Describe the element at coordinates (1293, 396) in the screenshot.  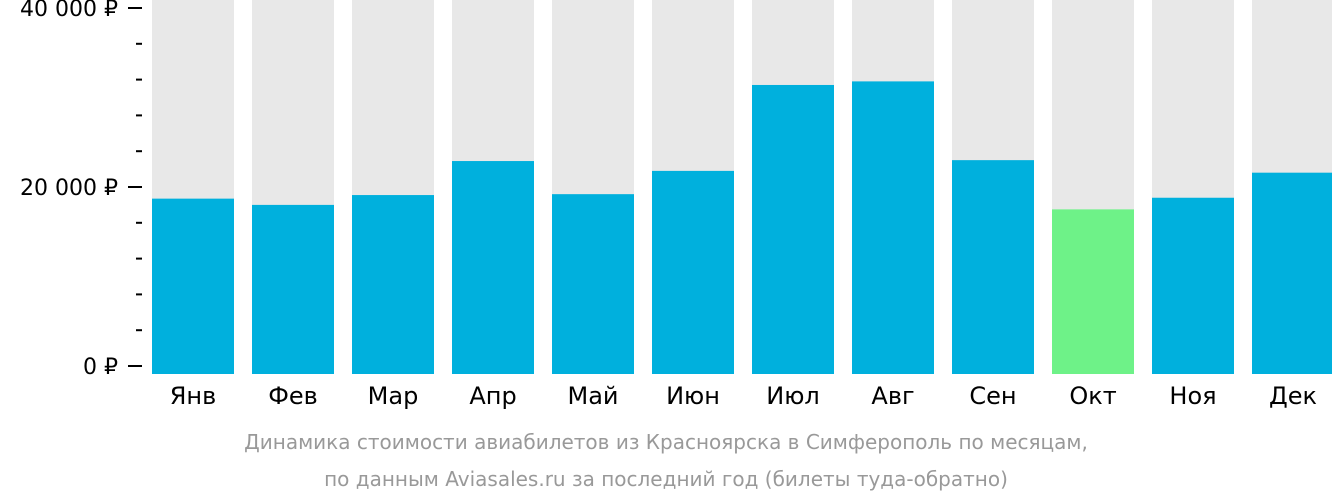
I see `x-tick-label-12: Дек` at that location.